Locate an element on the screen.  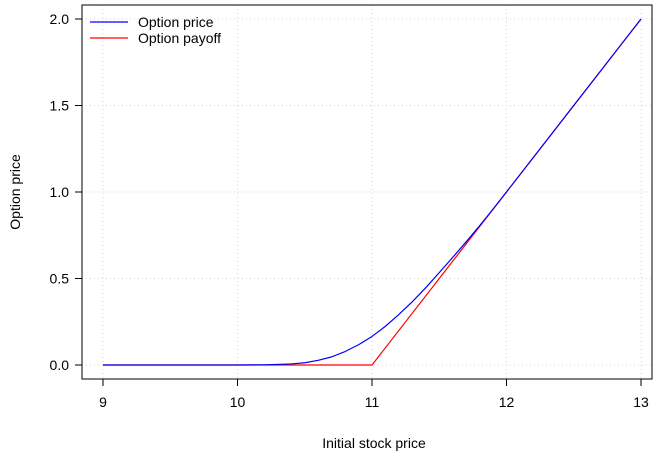
x-tick-label: 10 is located at coordinates (238, 402).